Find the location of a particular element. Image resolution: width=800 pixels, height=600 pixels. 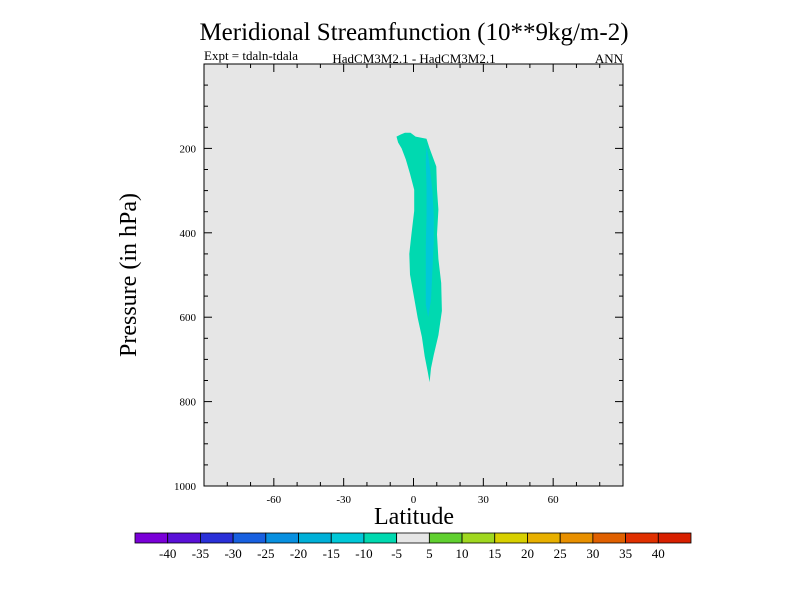

colorbar-tick-label: -40 is located at coordinates (167, 553).